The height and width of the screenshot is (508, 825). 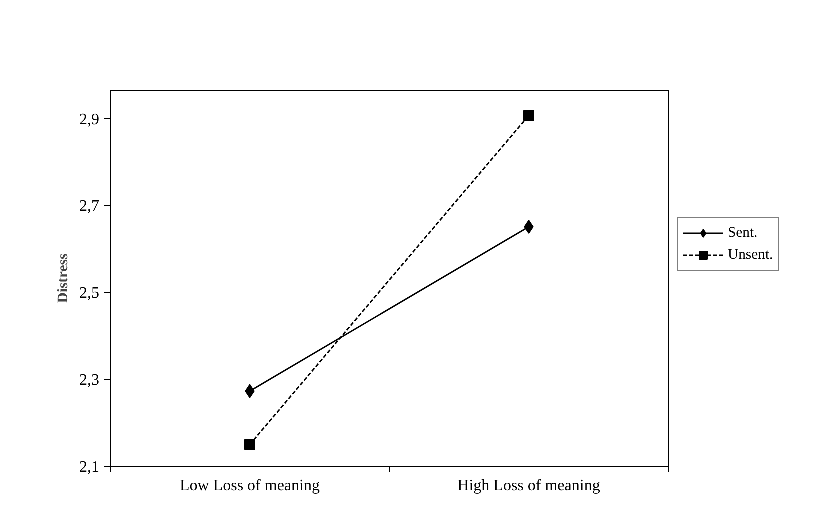 I want to click on x-tick-label: Low Loss of meaning, so click(x=250, y=486).